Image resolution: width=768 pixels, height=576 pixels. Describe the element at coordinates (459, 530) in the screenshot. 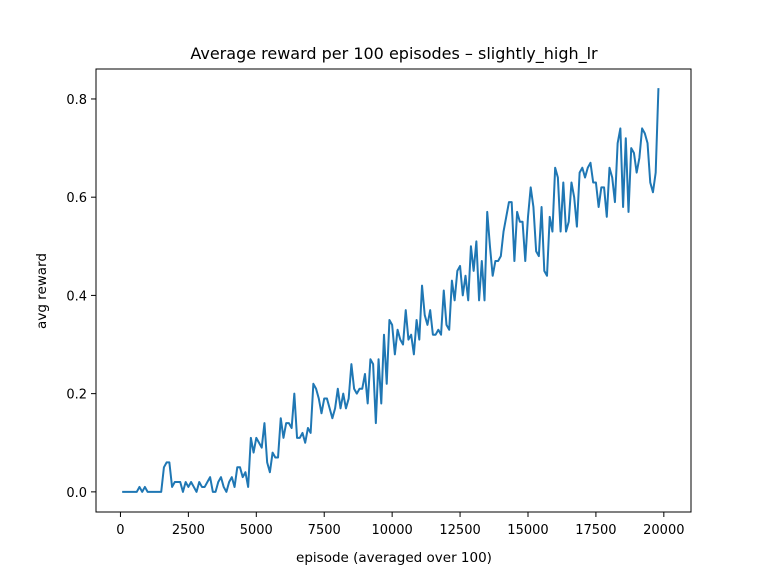

I see `x-tick-label: 12500` at that location.